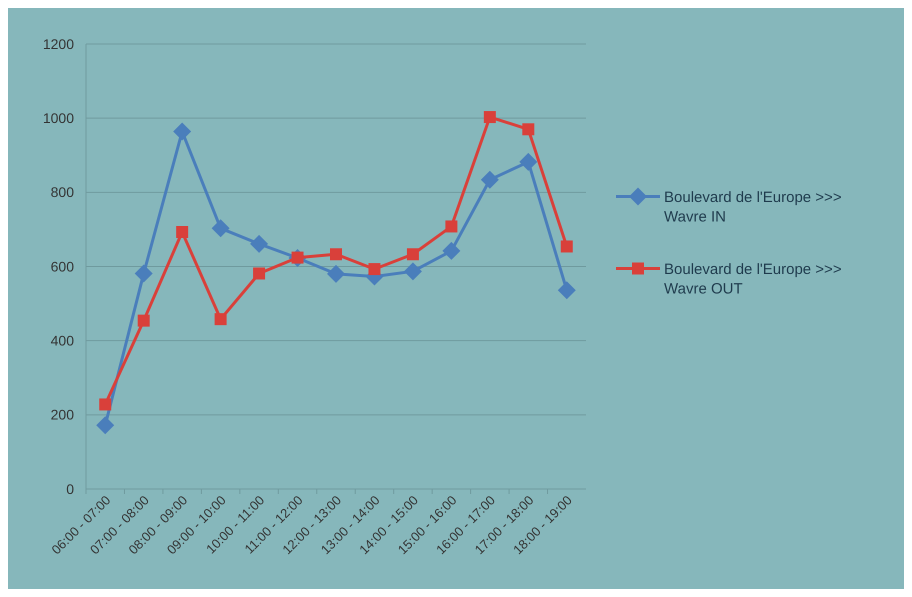 The height and width of the screenshot is (597, 912). Describe the element at coordinates (753, 279) in the screenshot. I see `legend-label: Boulevard de l'Europe >>> Wavre OUT` at that location.